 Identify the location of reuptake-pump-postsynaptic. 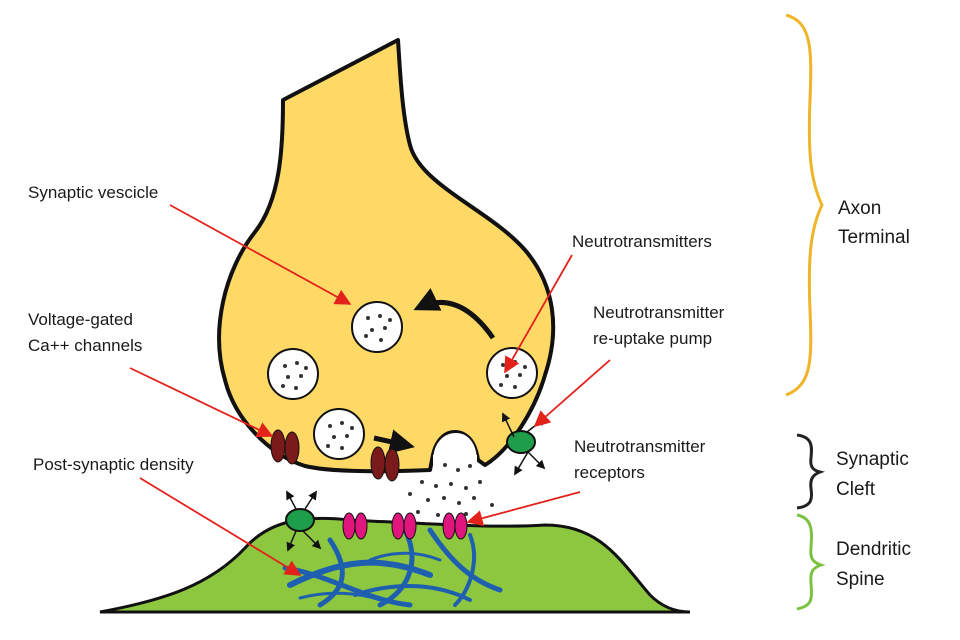
(303, 521).